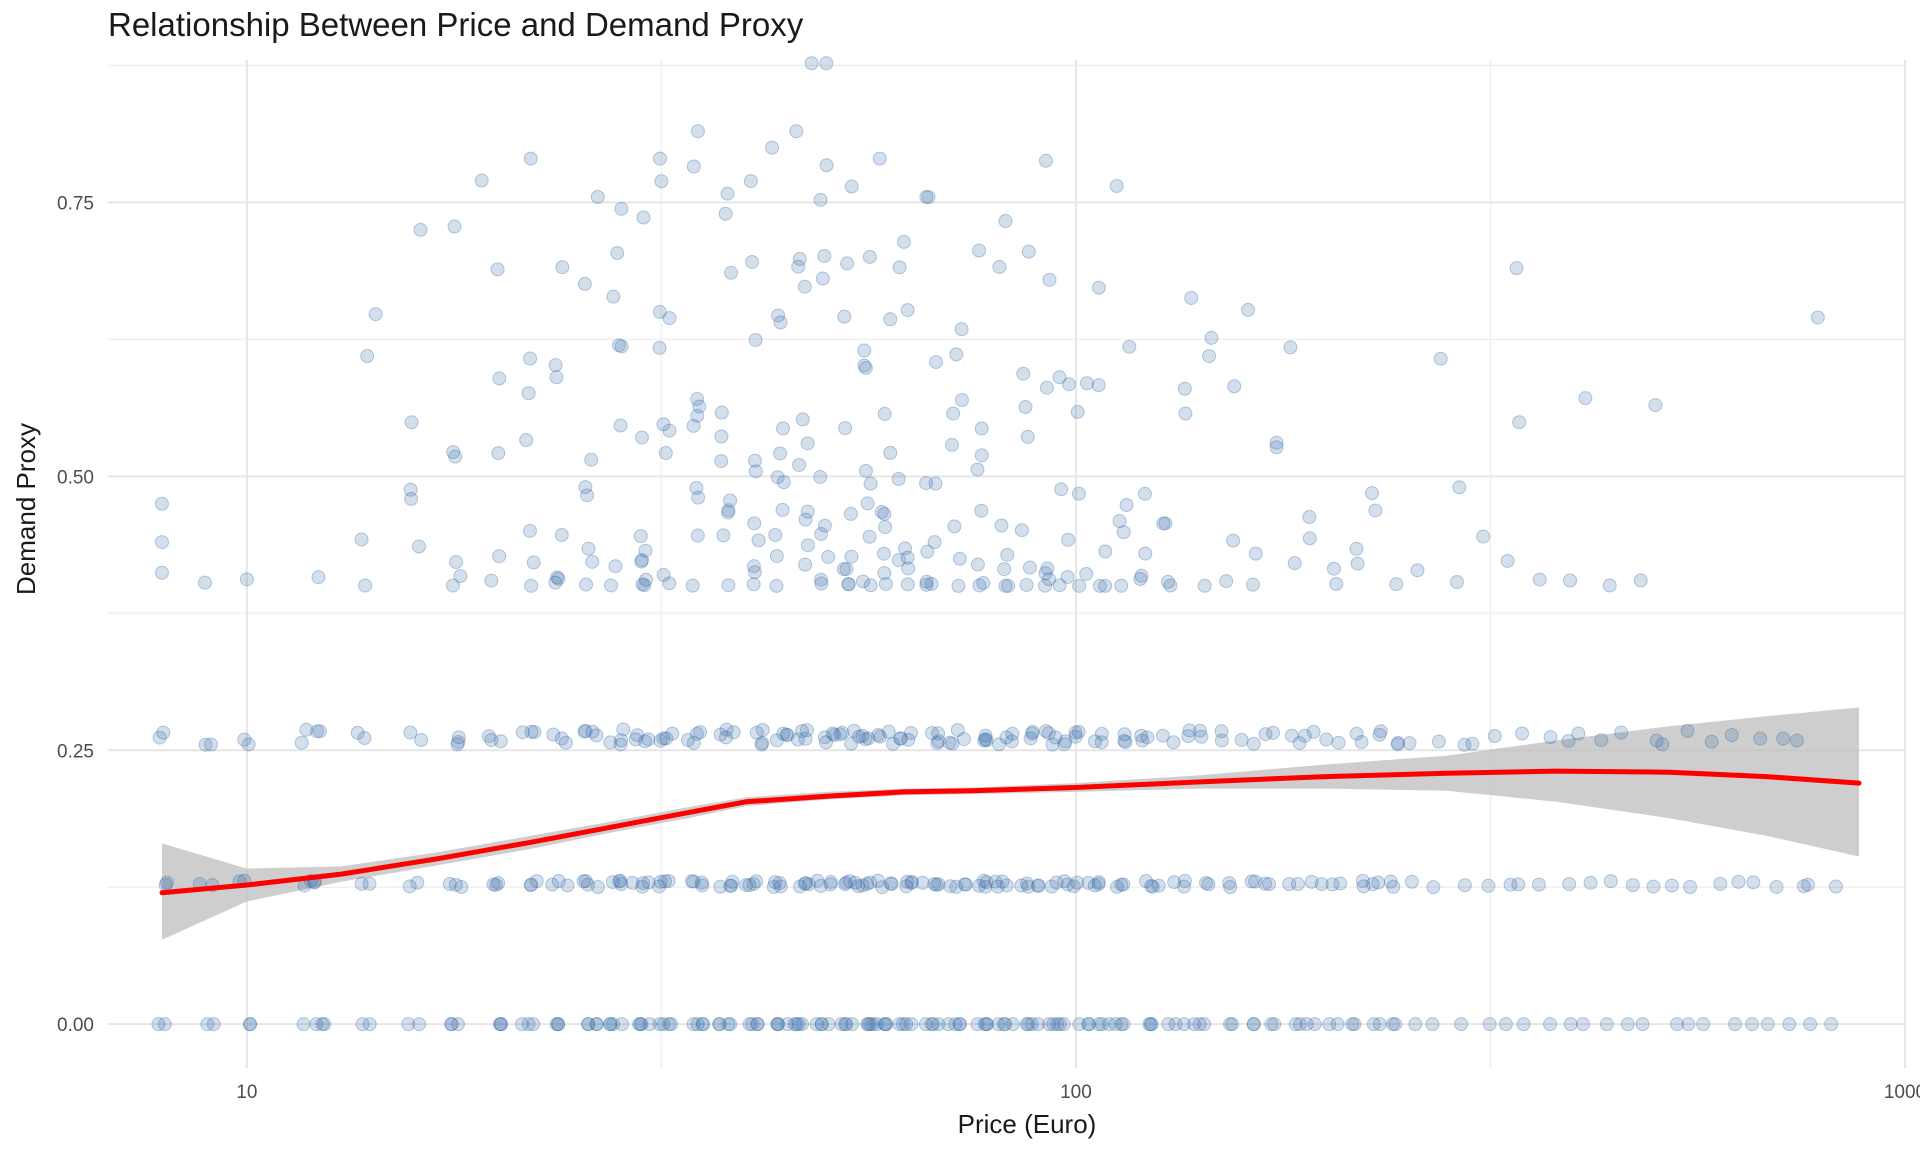  I want to click on y-tick-label: 0.50, so click(75, 477).